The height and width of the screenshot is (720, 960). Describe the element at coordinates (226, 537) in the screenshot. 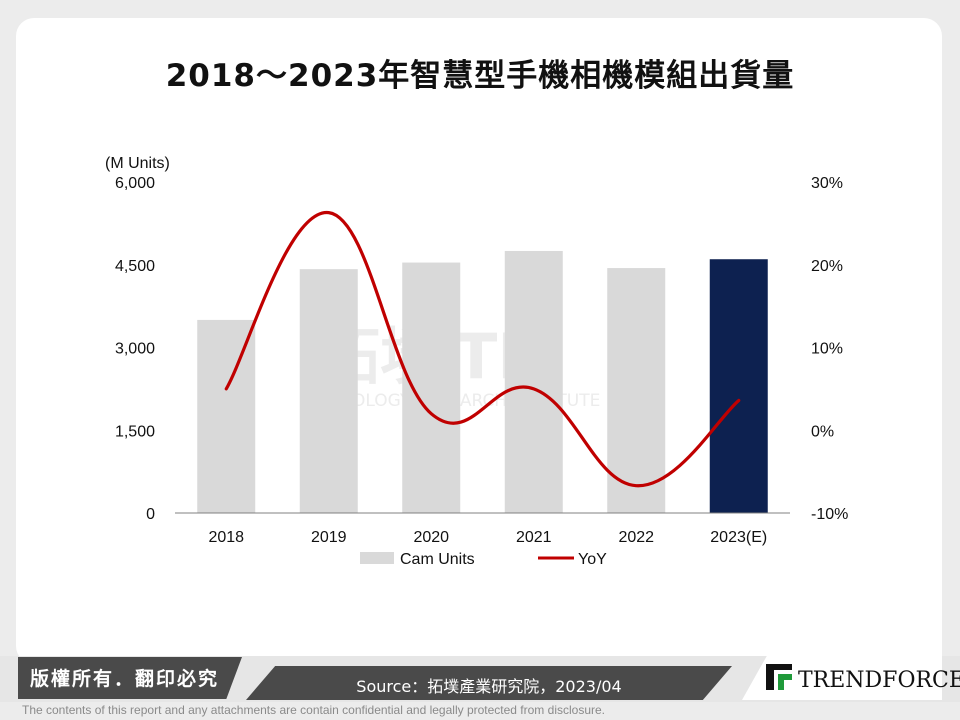

I see `x-tick-label: 2018` at that location.